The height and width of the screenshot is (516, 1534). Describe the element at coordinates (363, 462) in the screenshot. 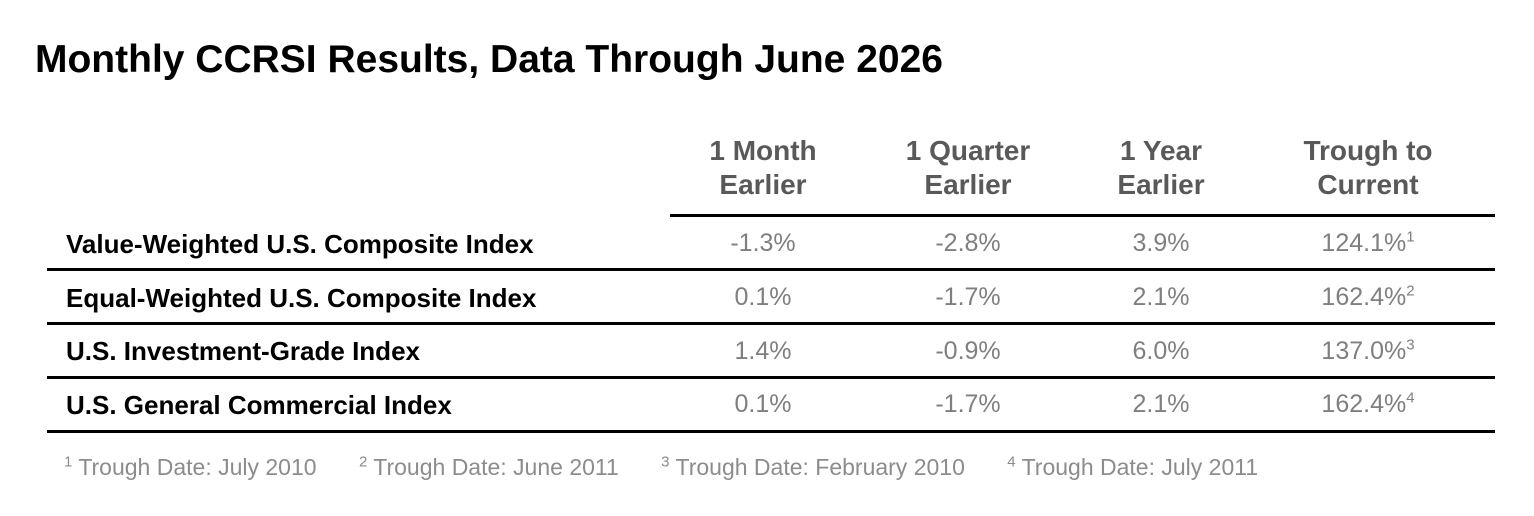

I see `footnote-mark: 2` at that location.